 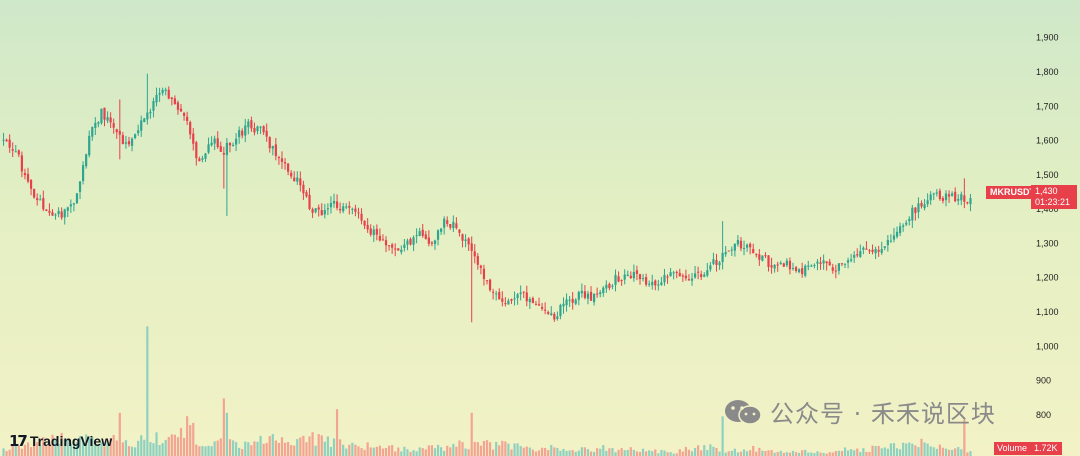 What do you see at coordinates (1054, 197) in the screenshot?
I see `last-price-badge: 1,430 01:23:21` at bounding box center [1054, 197].